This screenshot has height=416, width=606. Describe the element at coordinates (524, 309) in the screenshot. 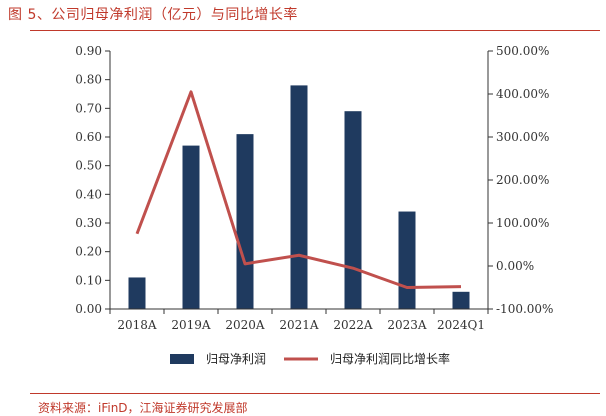

I see `right-tick-label: -100.00%` at that location.